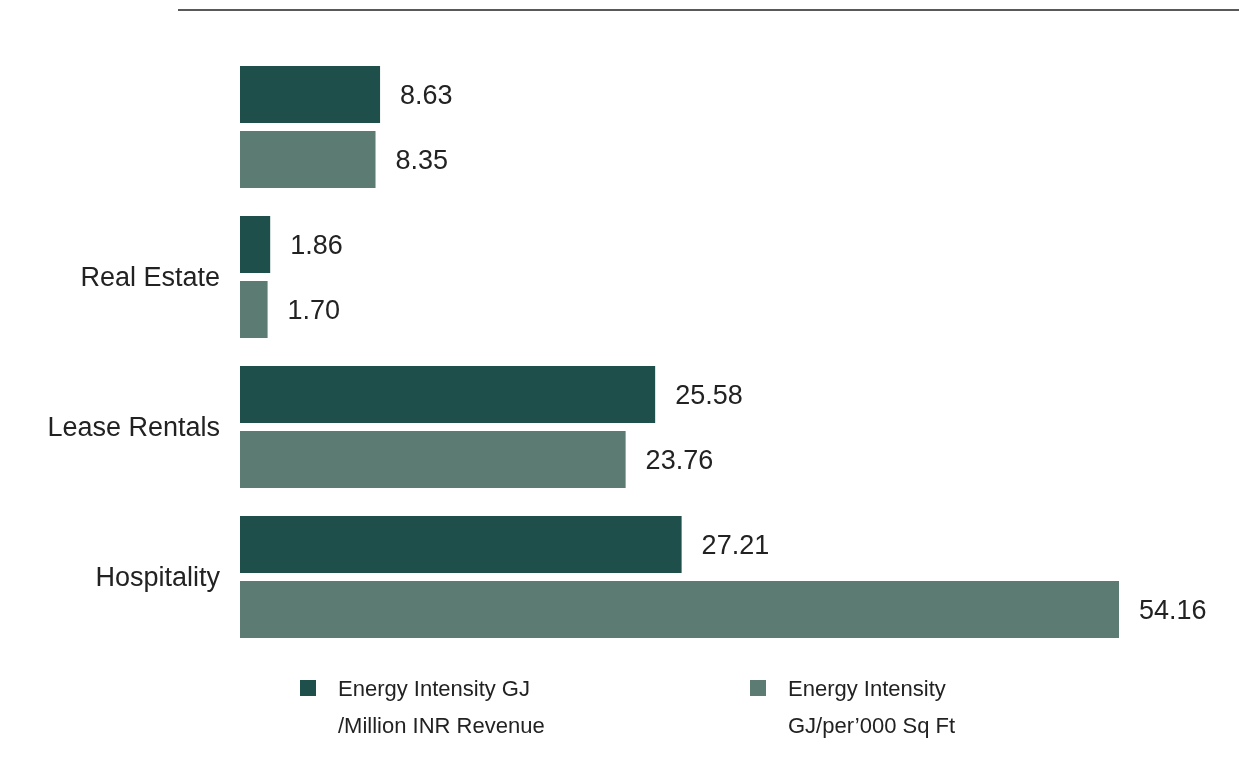  I want to click on data-label: 25.58, so click(709, 394).